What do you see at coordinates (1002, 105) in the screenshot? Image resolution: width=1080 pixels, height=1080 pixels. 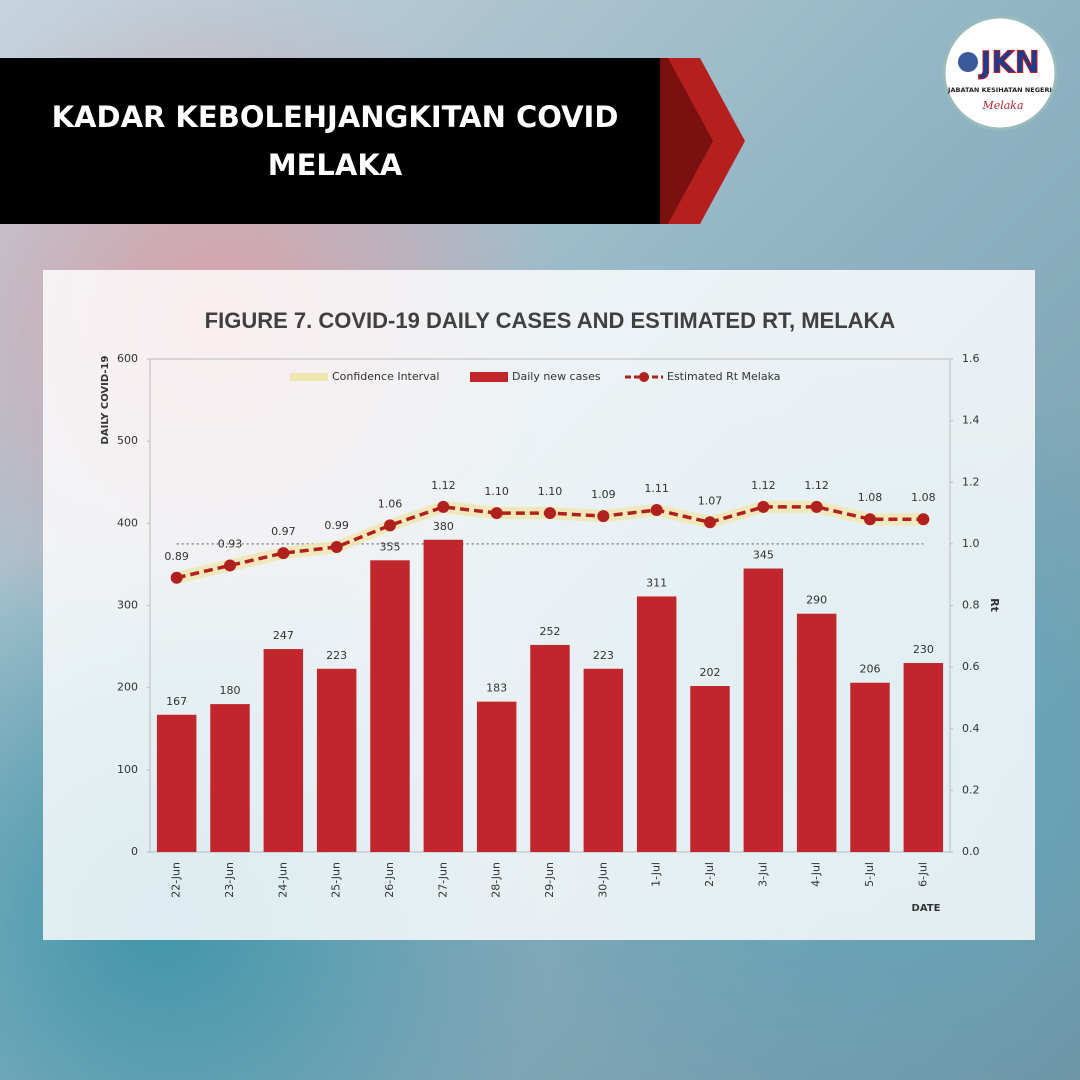 I see `logo-signature: Melaka` at bounding box center [1002, 105].